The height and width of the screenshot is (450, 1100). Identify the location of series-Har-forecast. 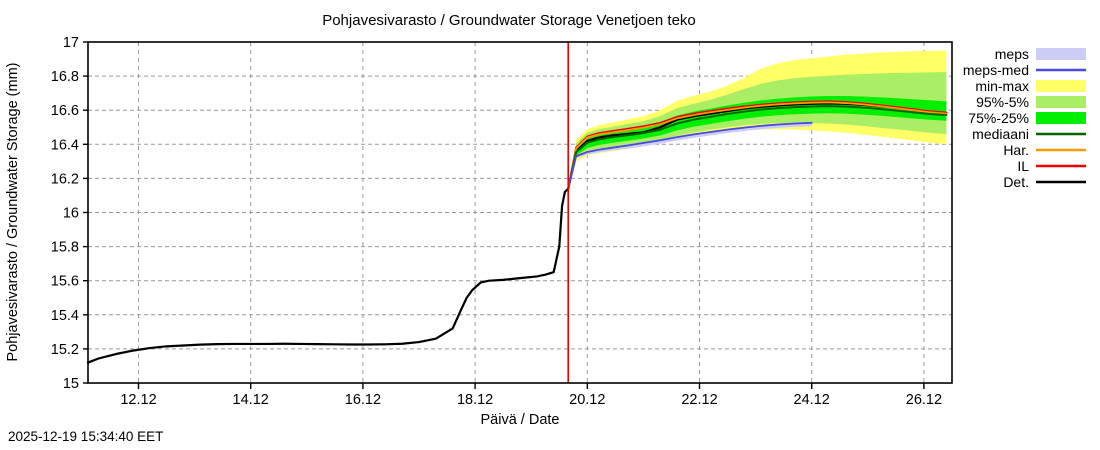
(757, 145).